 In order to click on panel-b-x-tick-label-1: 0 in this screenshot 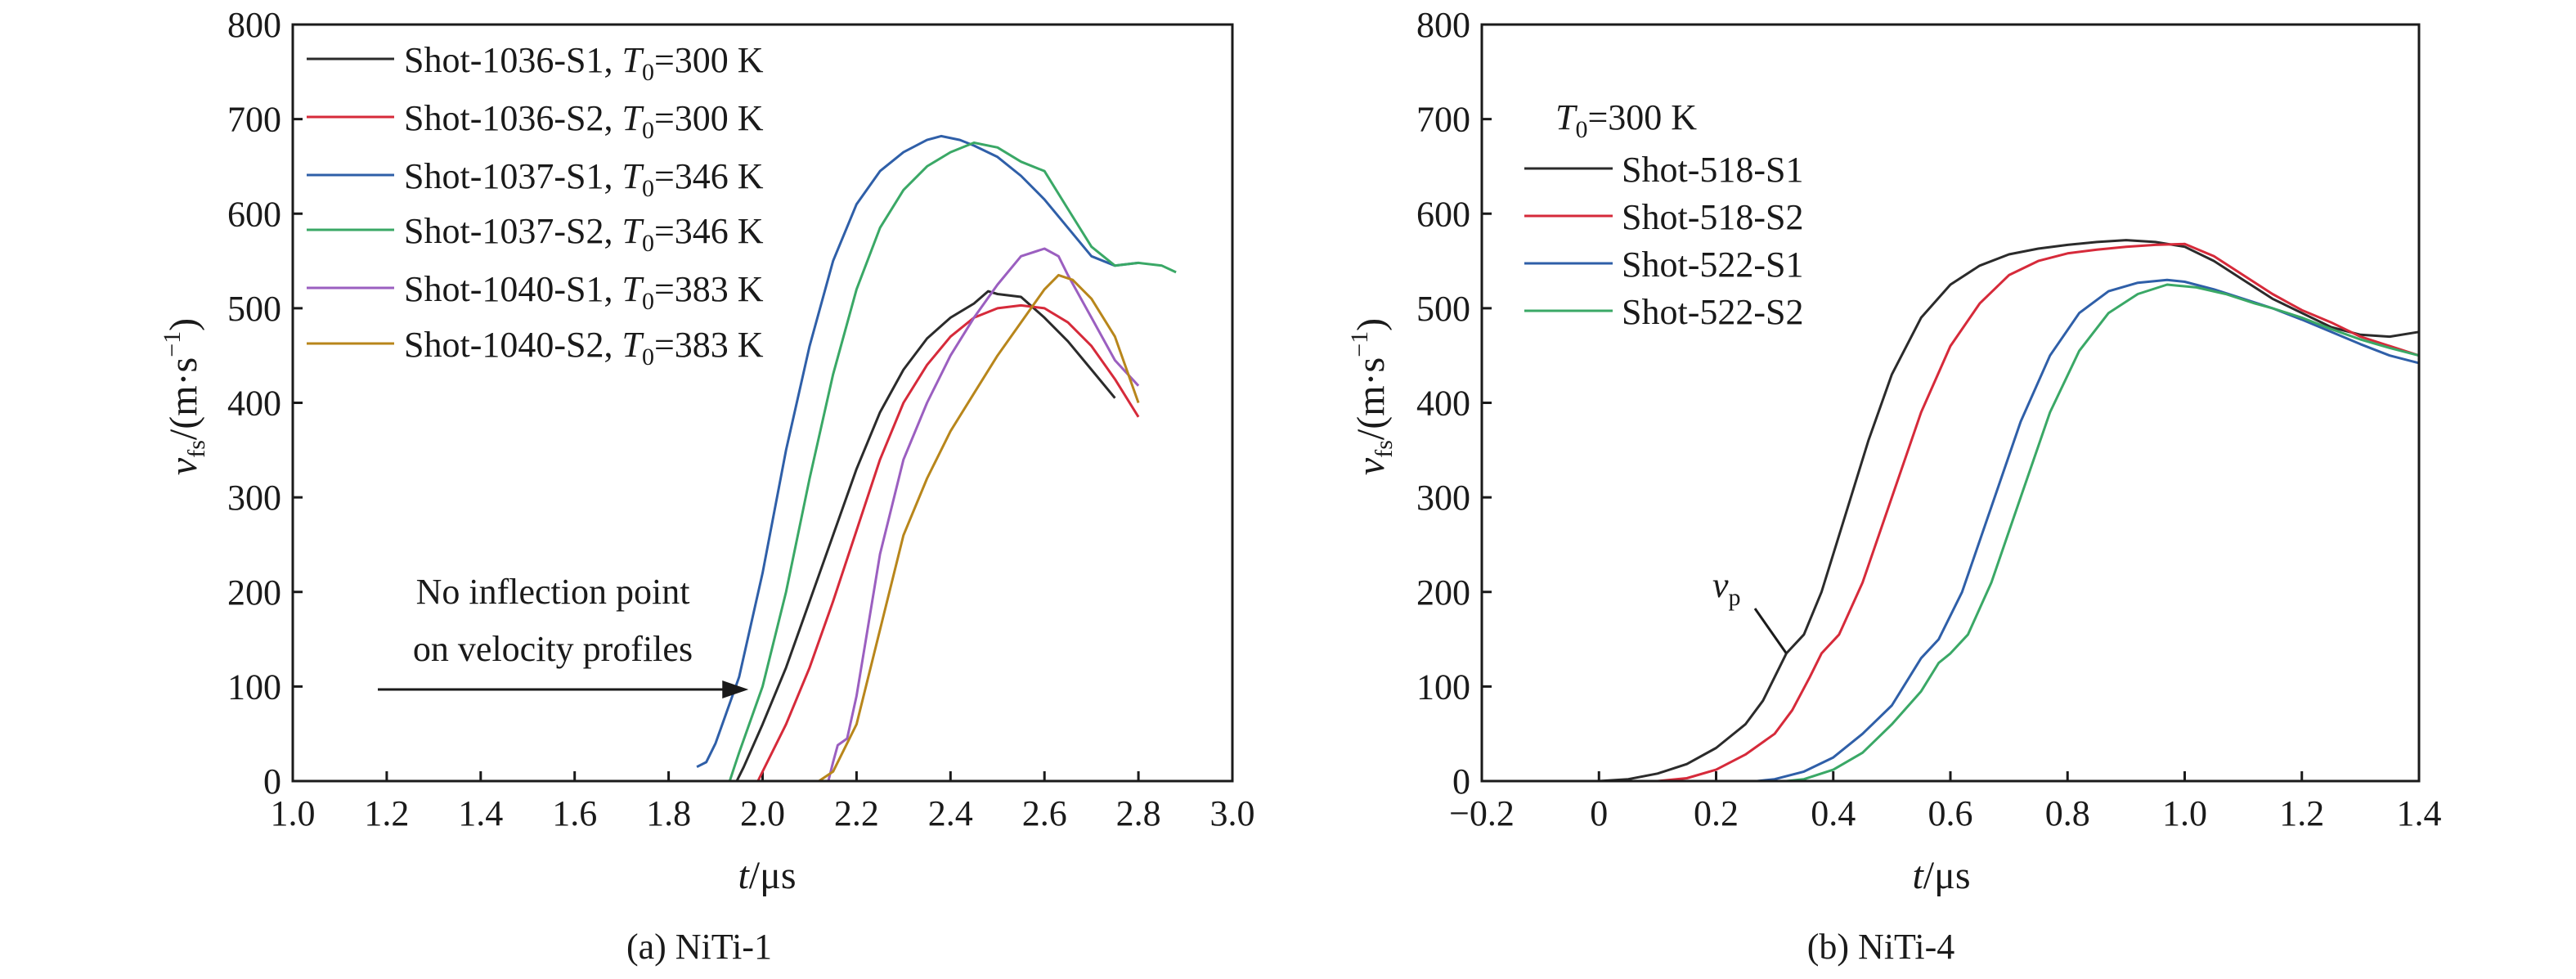, I will do `click(1599, 813)`.